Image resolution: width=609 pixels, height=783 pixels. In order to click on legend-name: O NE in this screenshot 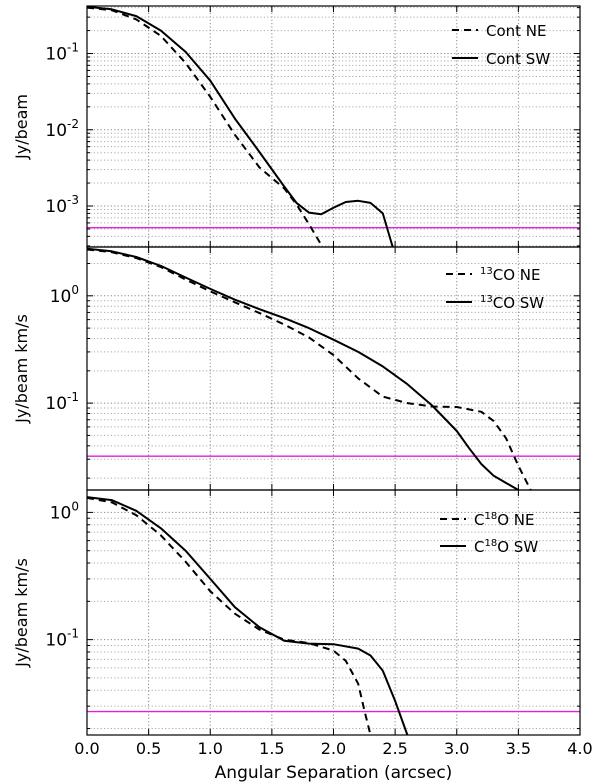, I will do `click(515, 520)`.